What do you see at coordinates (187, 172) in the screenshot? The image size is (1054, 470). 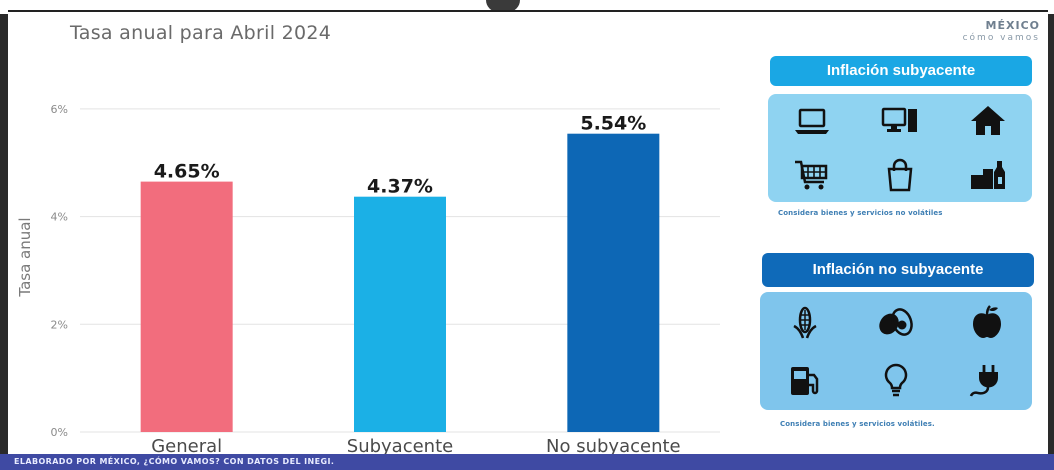 I see `data-label: 4.65%` at bounding box center [187, 172].